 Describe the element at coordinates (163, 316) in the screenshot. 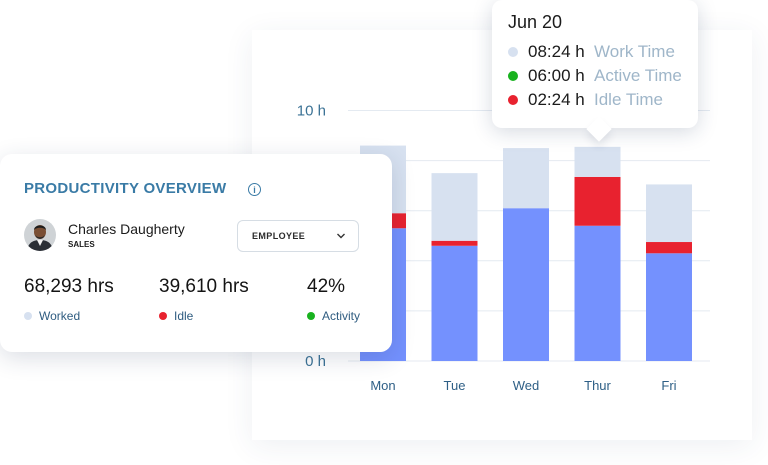

I see `idle-dot-icon` at that location.